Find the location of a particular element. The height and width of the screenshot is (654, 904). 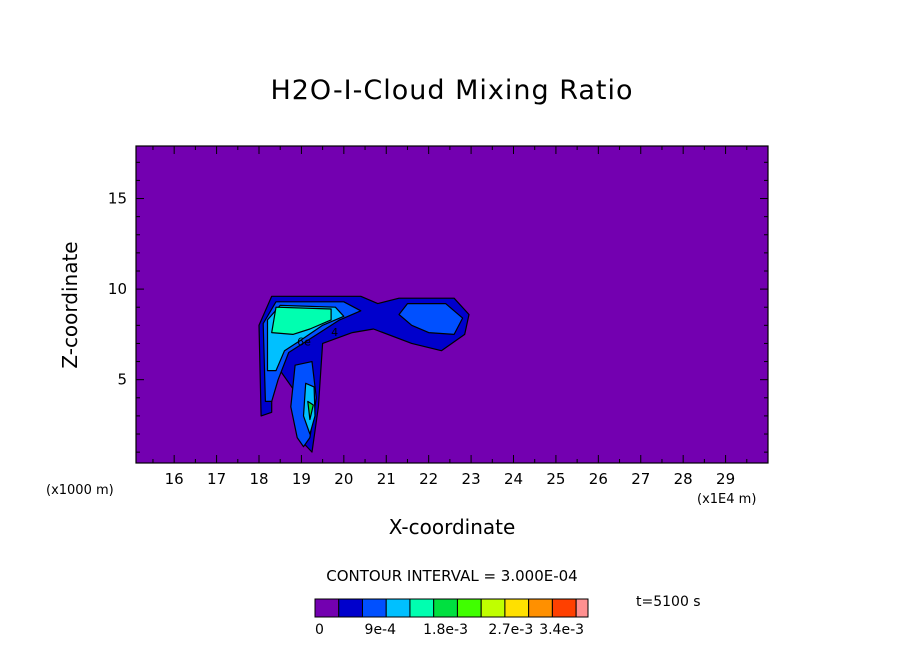

x-tick-label: 19 is located at coordinates (301, 479).